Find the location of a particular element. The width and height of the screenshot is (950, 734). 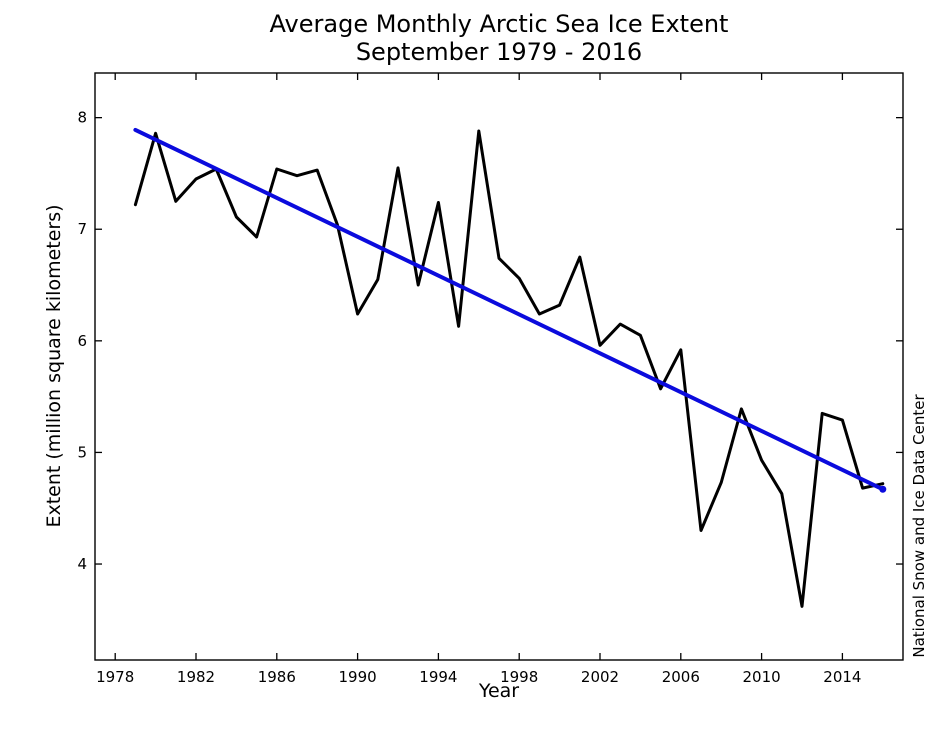

x-tick-label: 2002 is located at coordinates (600, 677).